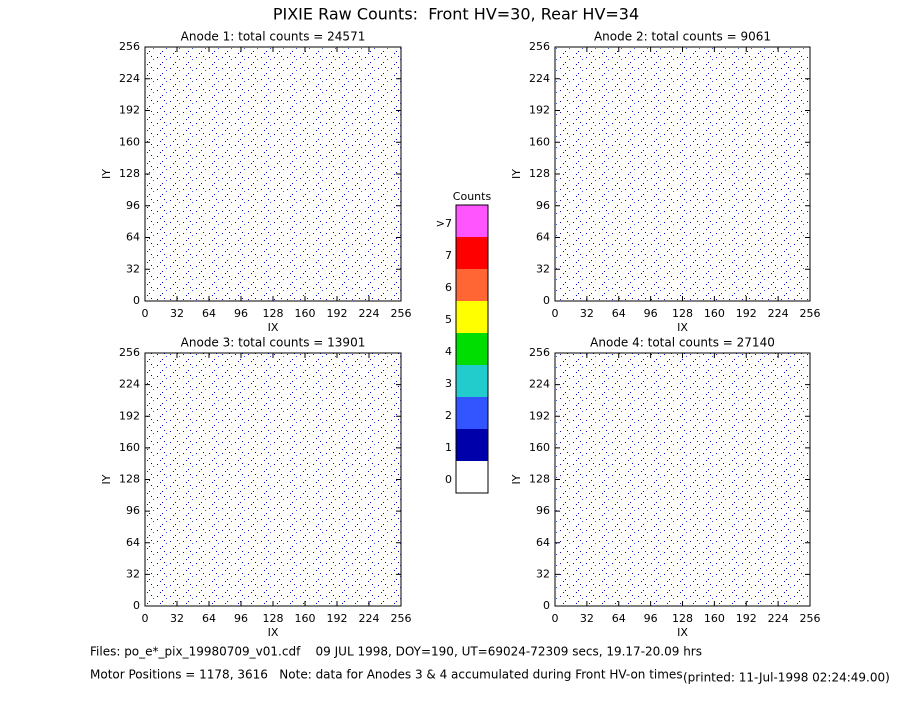  What do you see at coordinates (448, 447) in the screenshot?
I see `colorbar-label: 1` at bounding box center [448, 447].